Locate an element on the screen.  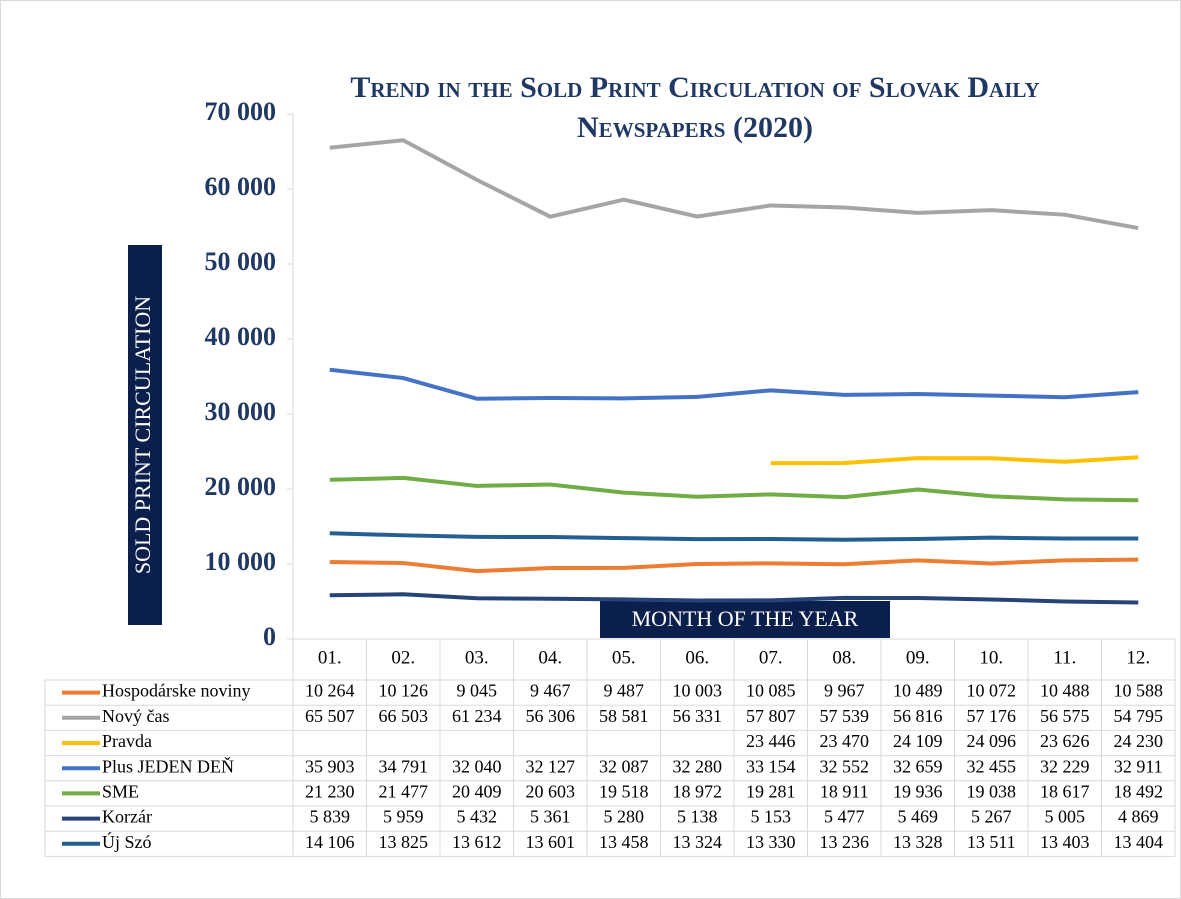
table-cell: 66 503 is located at coordinates (404, 716).